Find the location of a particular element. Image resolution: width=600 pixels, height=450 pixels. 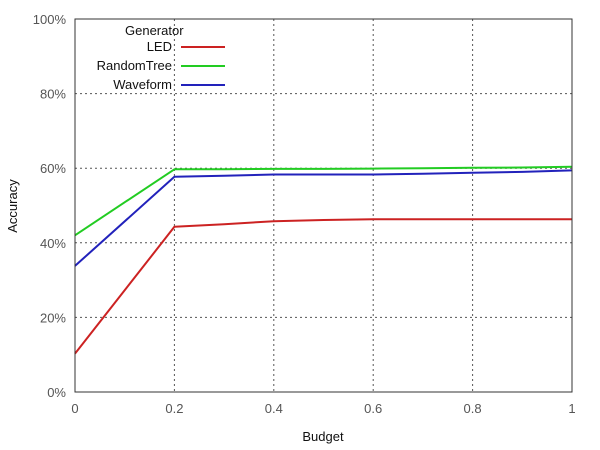

x-tick-label: 1 is located at coordinates (571, 408).